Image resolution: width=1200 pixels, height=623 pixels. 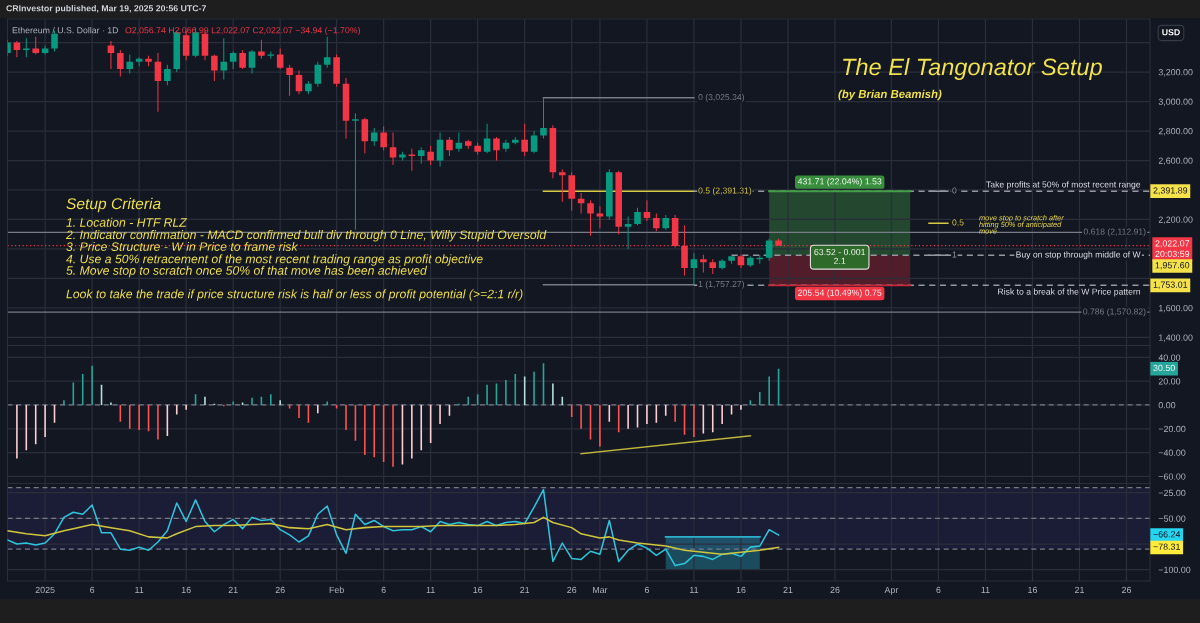 What do you see at coordinates (891, 590) in the screenshot?
I see `x-tick-label: Apr` at bounding box center [891, 590].